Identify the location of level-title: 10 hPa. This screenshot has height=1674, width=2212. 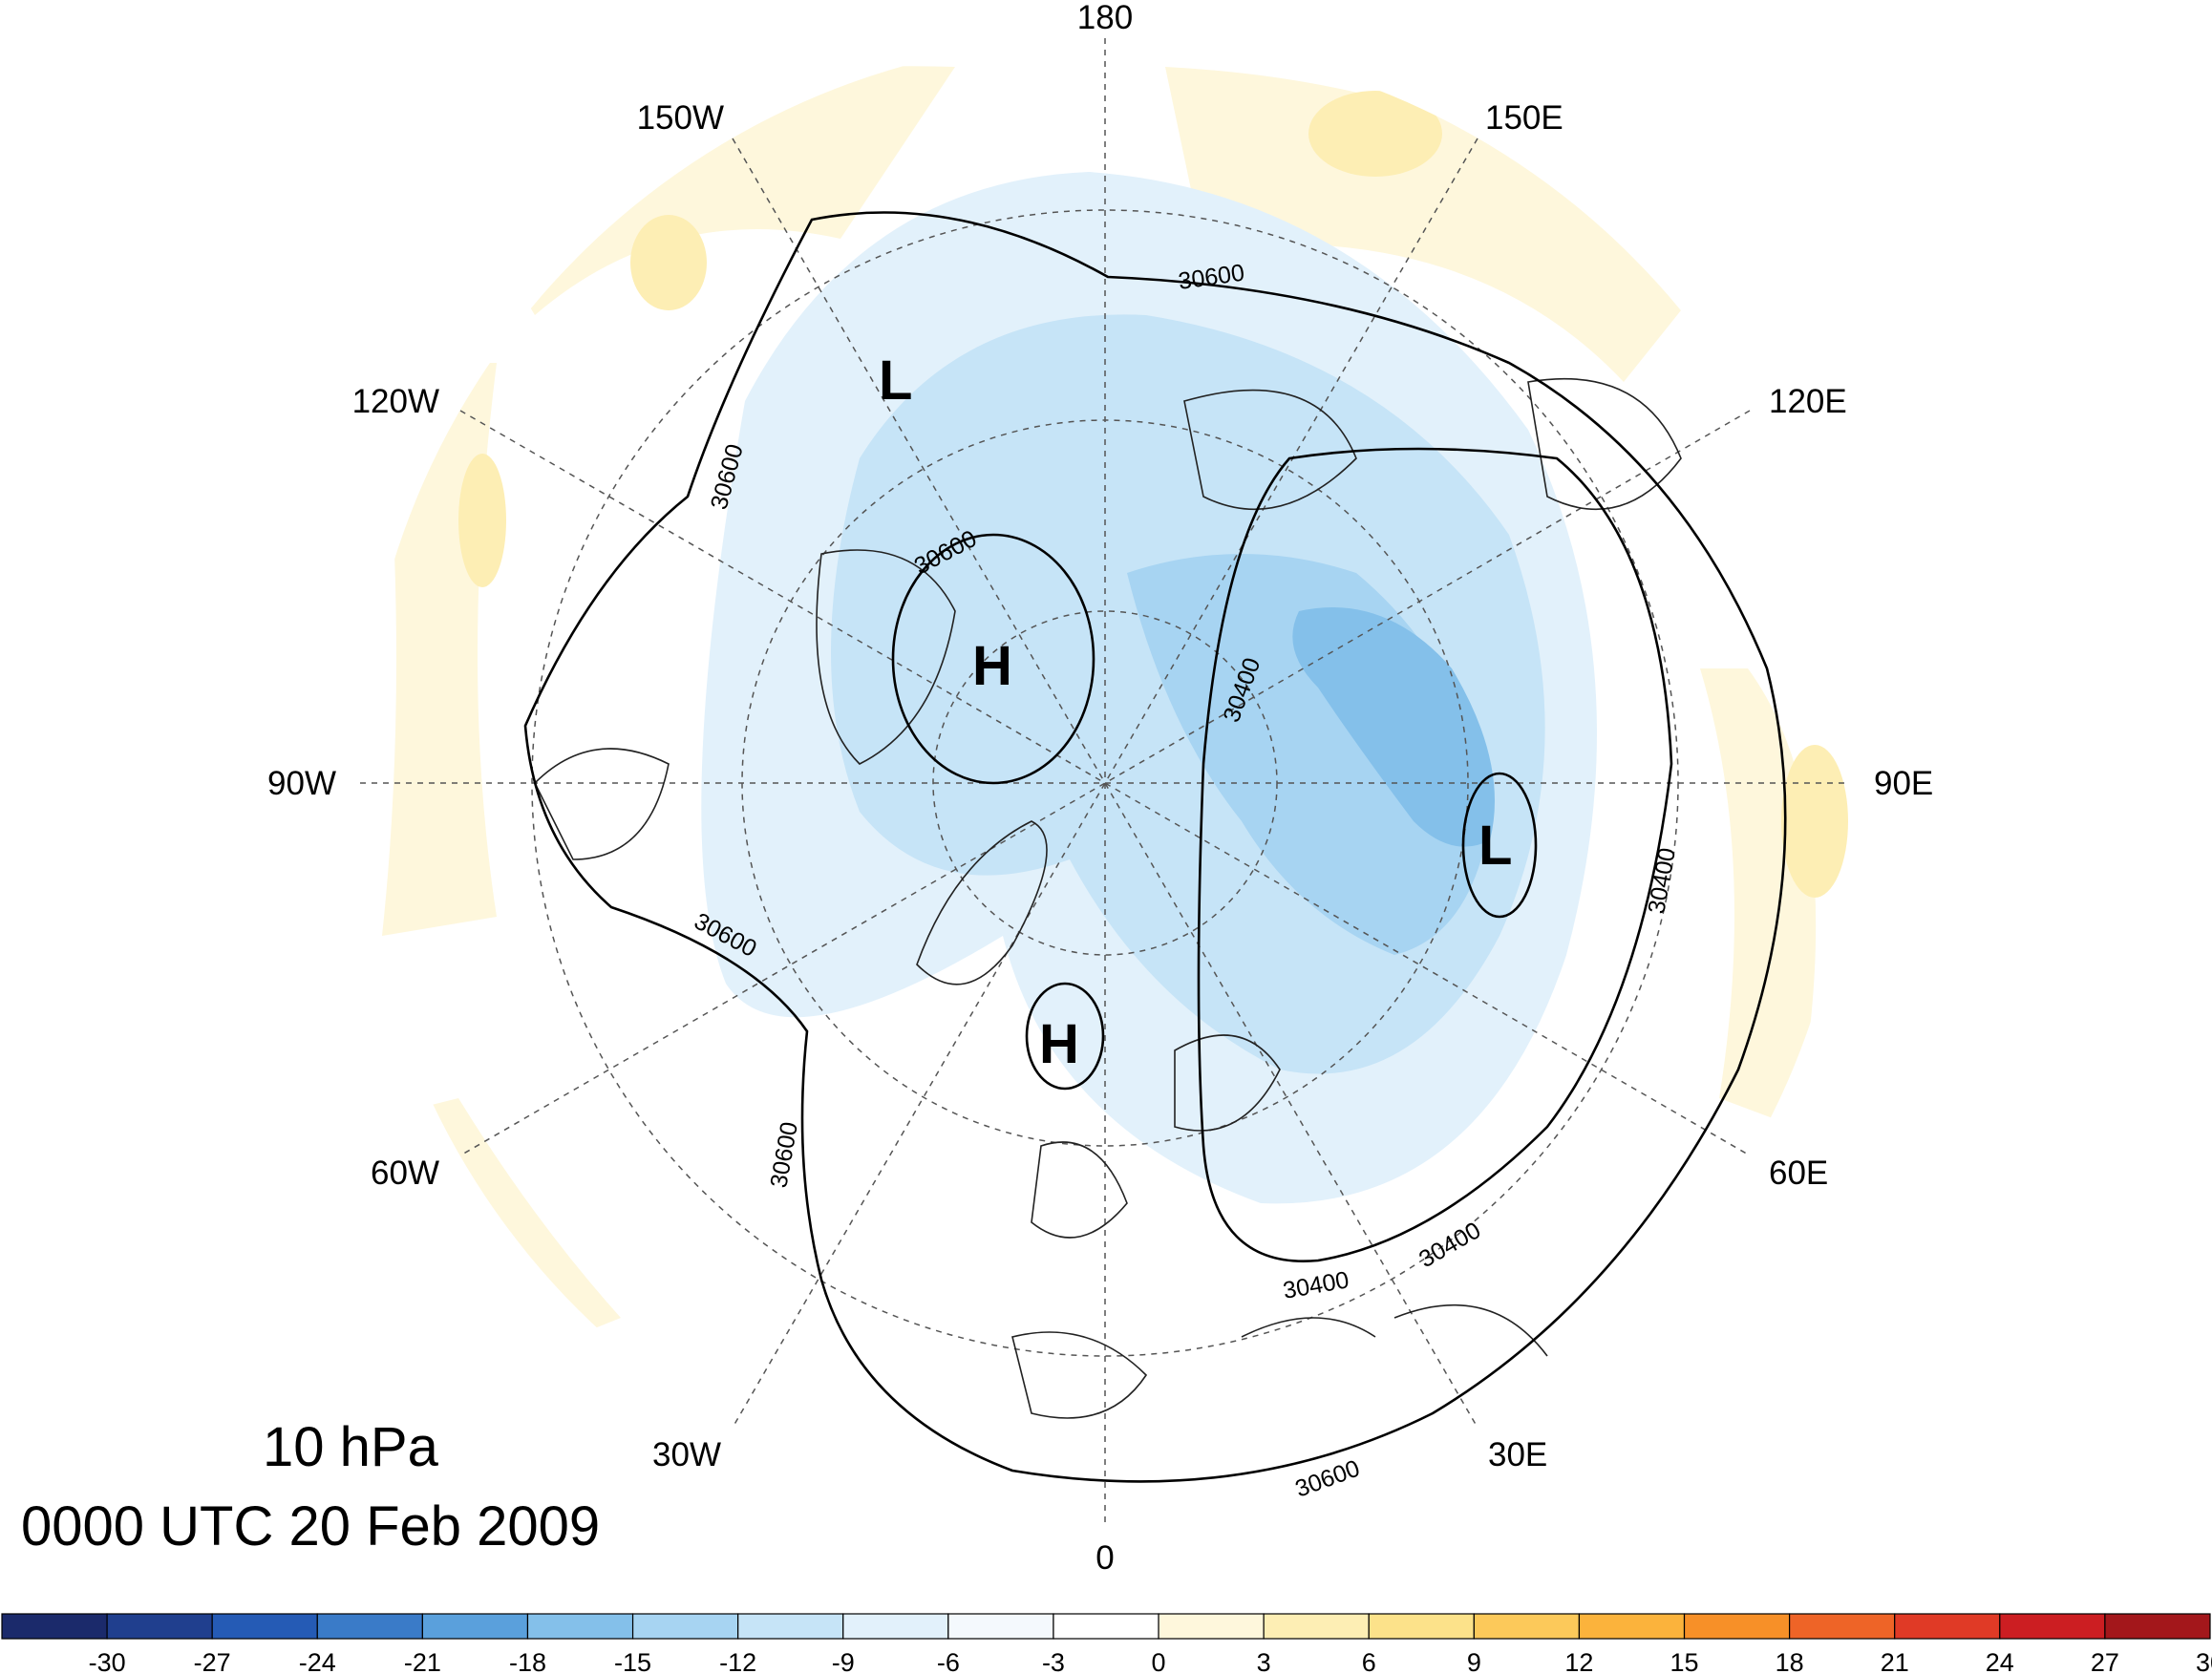
(350, 1447).